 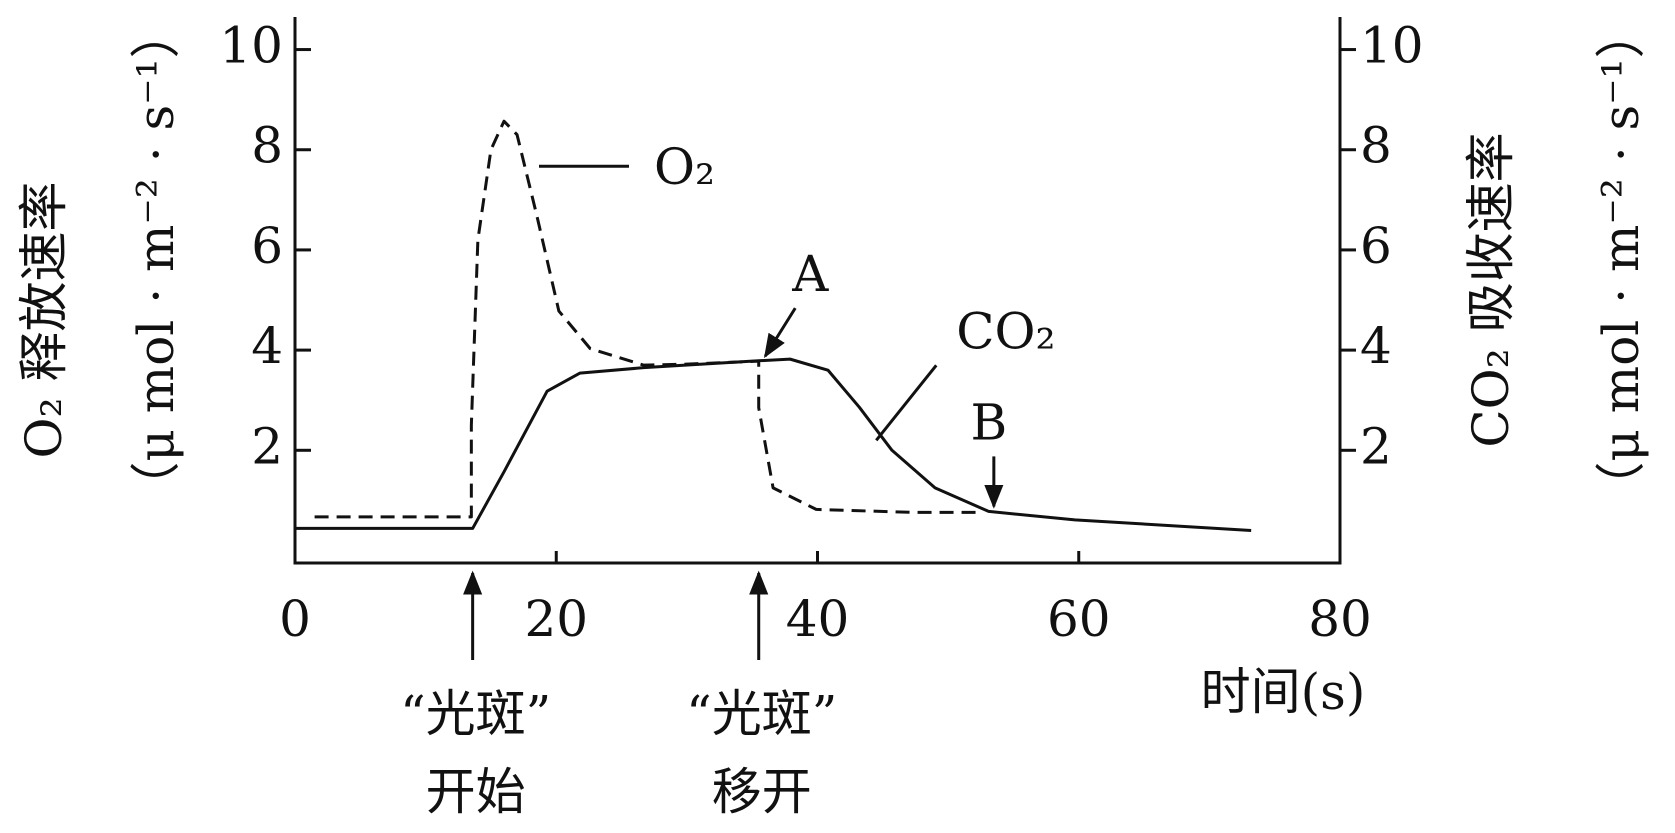 What do you see at coordinates (156, 259) in the screenshot?
I see `y-axis-unit: （μ mol · m⁻² · s⁻¹）` at bounding box center [156, 259].